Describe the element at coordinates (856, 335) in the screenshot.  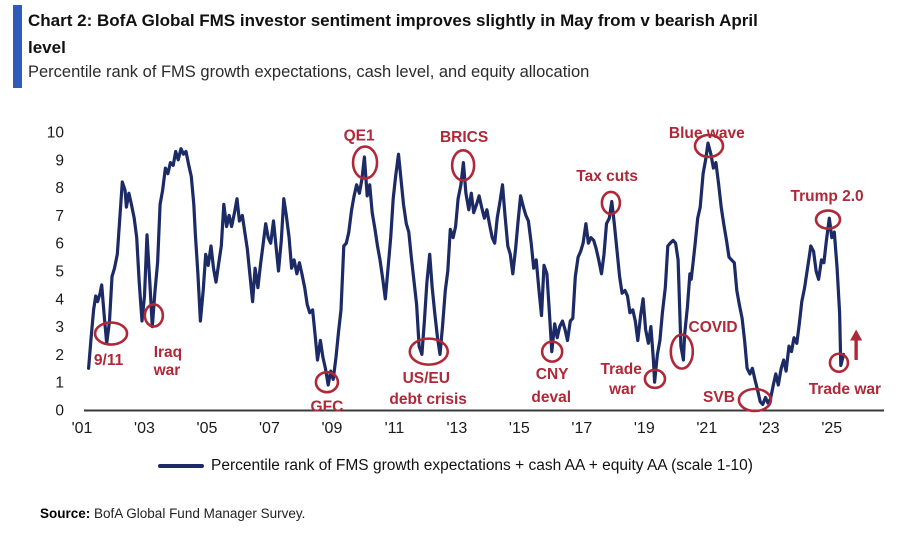
I see `up-arrow-head` at that location.